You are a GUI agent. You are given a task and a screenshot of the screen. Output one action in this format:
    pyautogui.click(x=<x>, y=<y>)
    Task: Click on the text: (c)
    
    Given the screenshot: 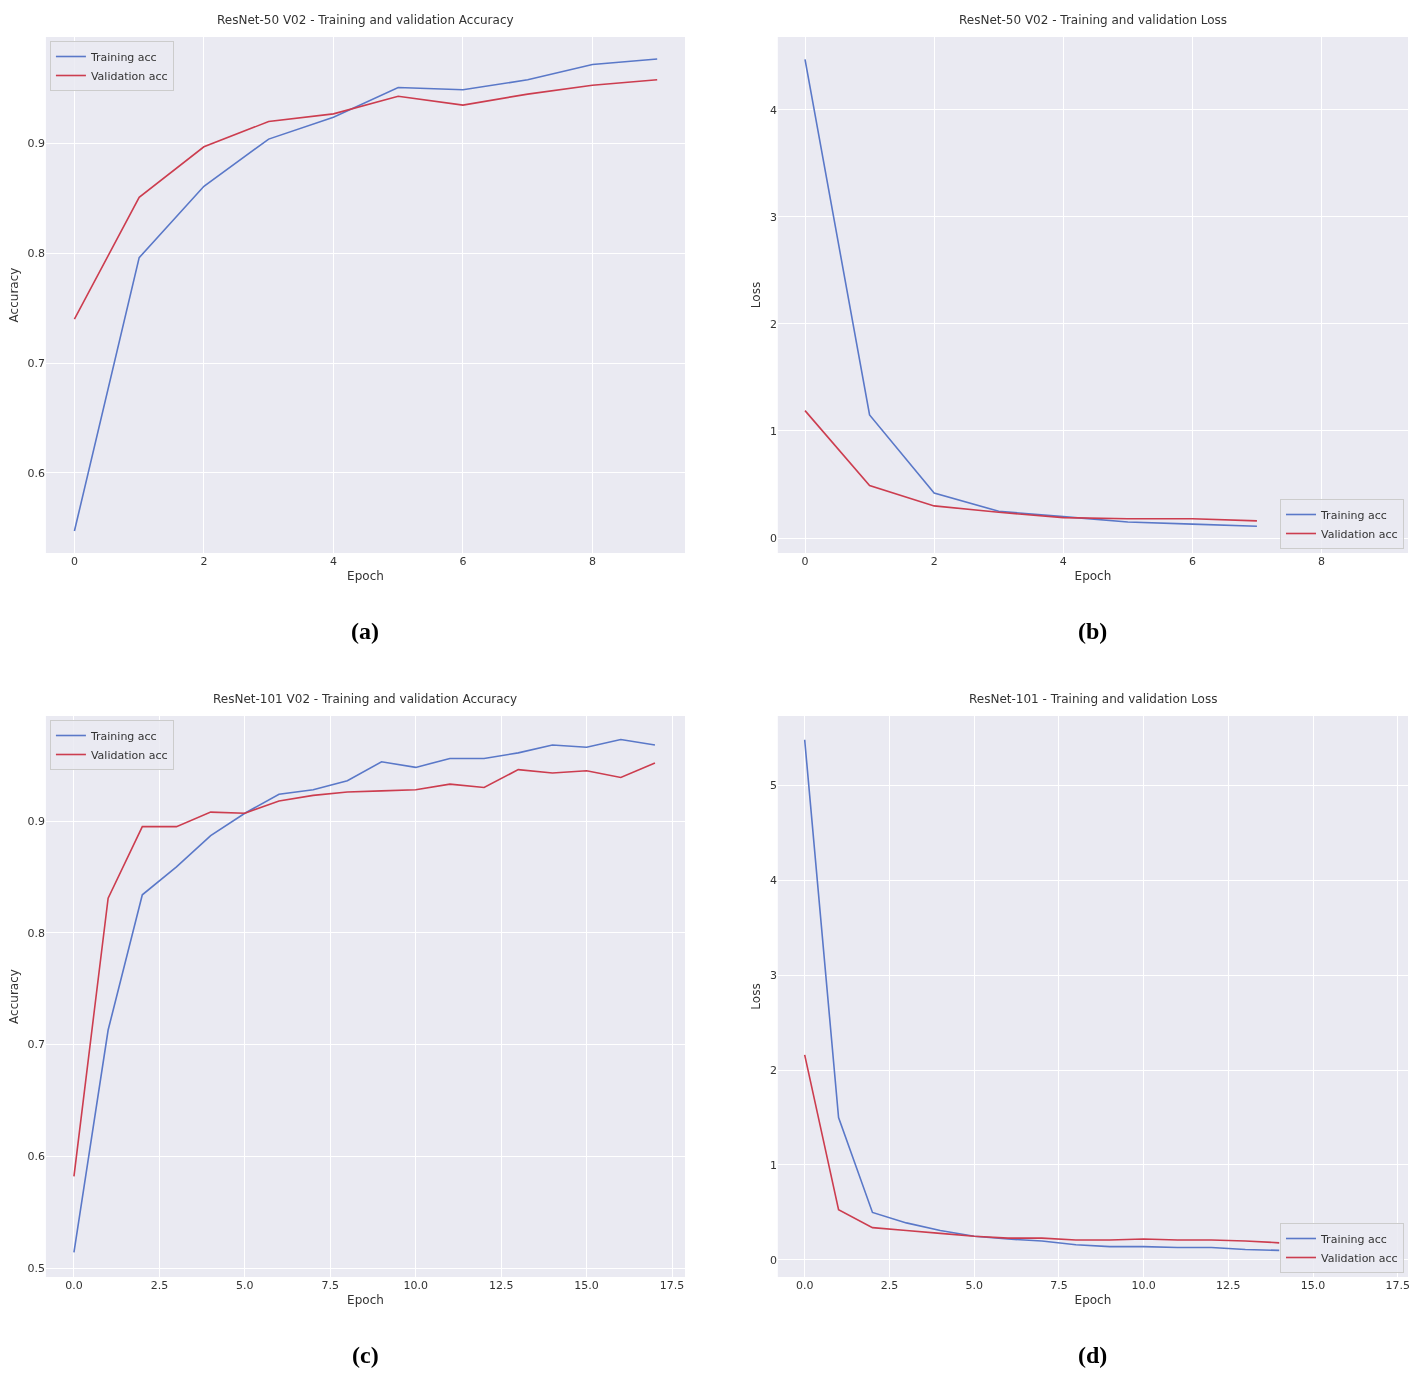 What is the action you would take?
    pyautogui.click(x=365, y=1355)
    